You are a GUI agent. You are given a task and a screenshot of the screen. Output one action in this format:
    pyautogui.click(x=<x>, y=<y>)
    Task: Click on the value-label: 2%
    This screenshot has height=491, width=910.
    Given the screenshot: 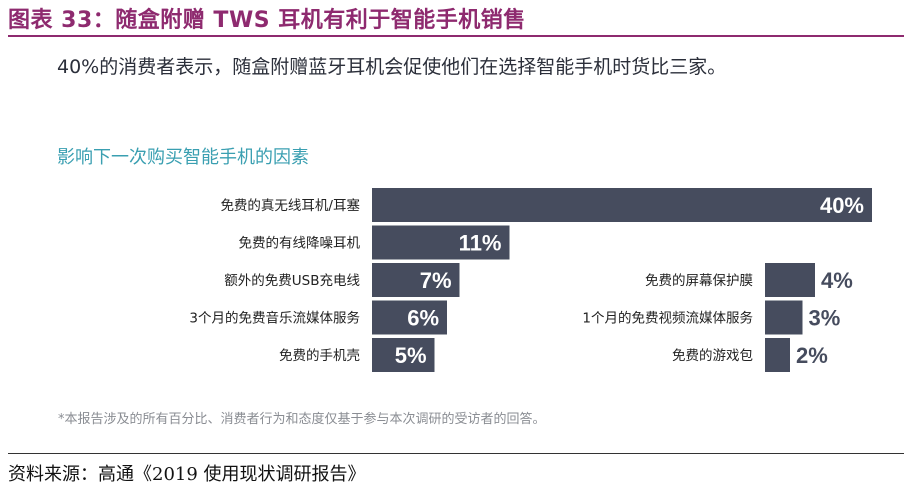 What is the action you would take?
    pyautogui.click(x=812, y=355)
    